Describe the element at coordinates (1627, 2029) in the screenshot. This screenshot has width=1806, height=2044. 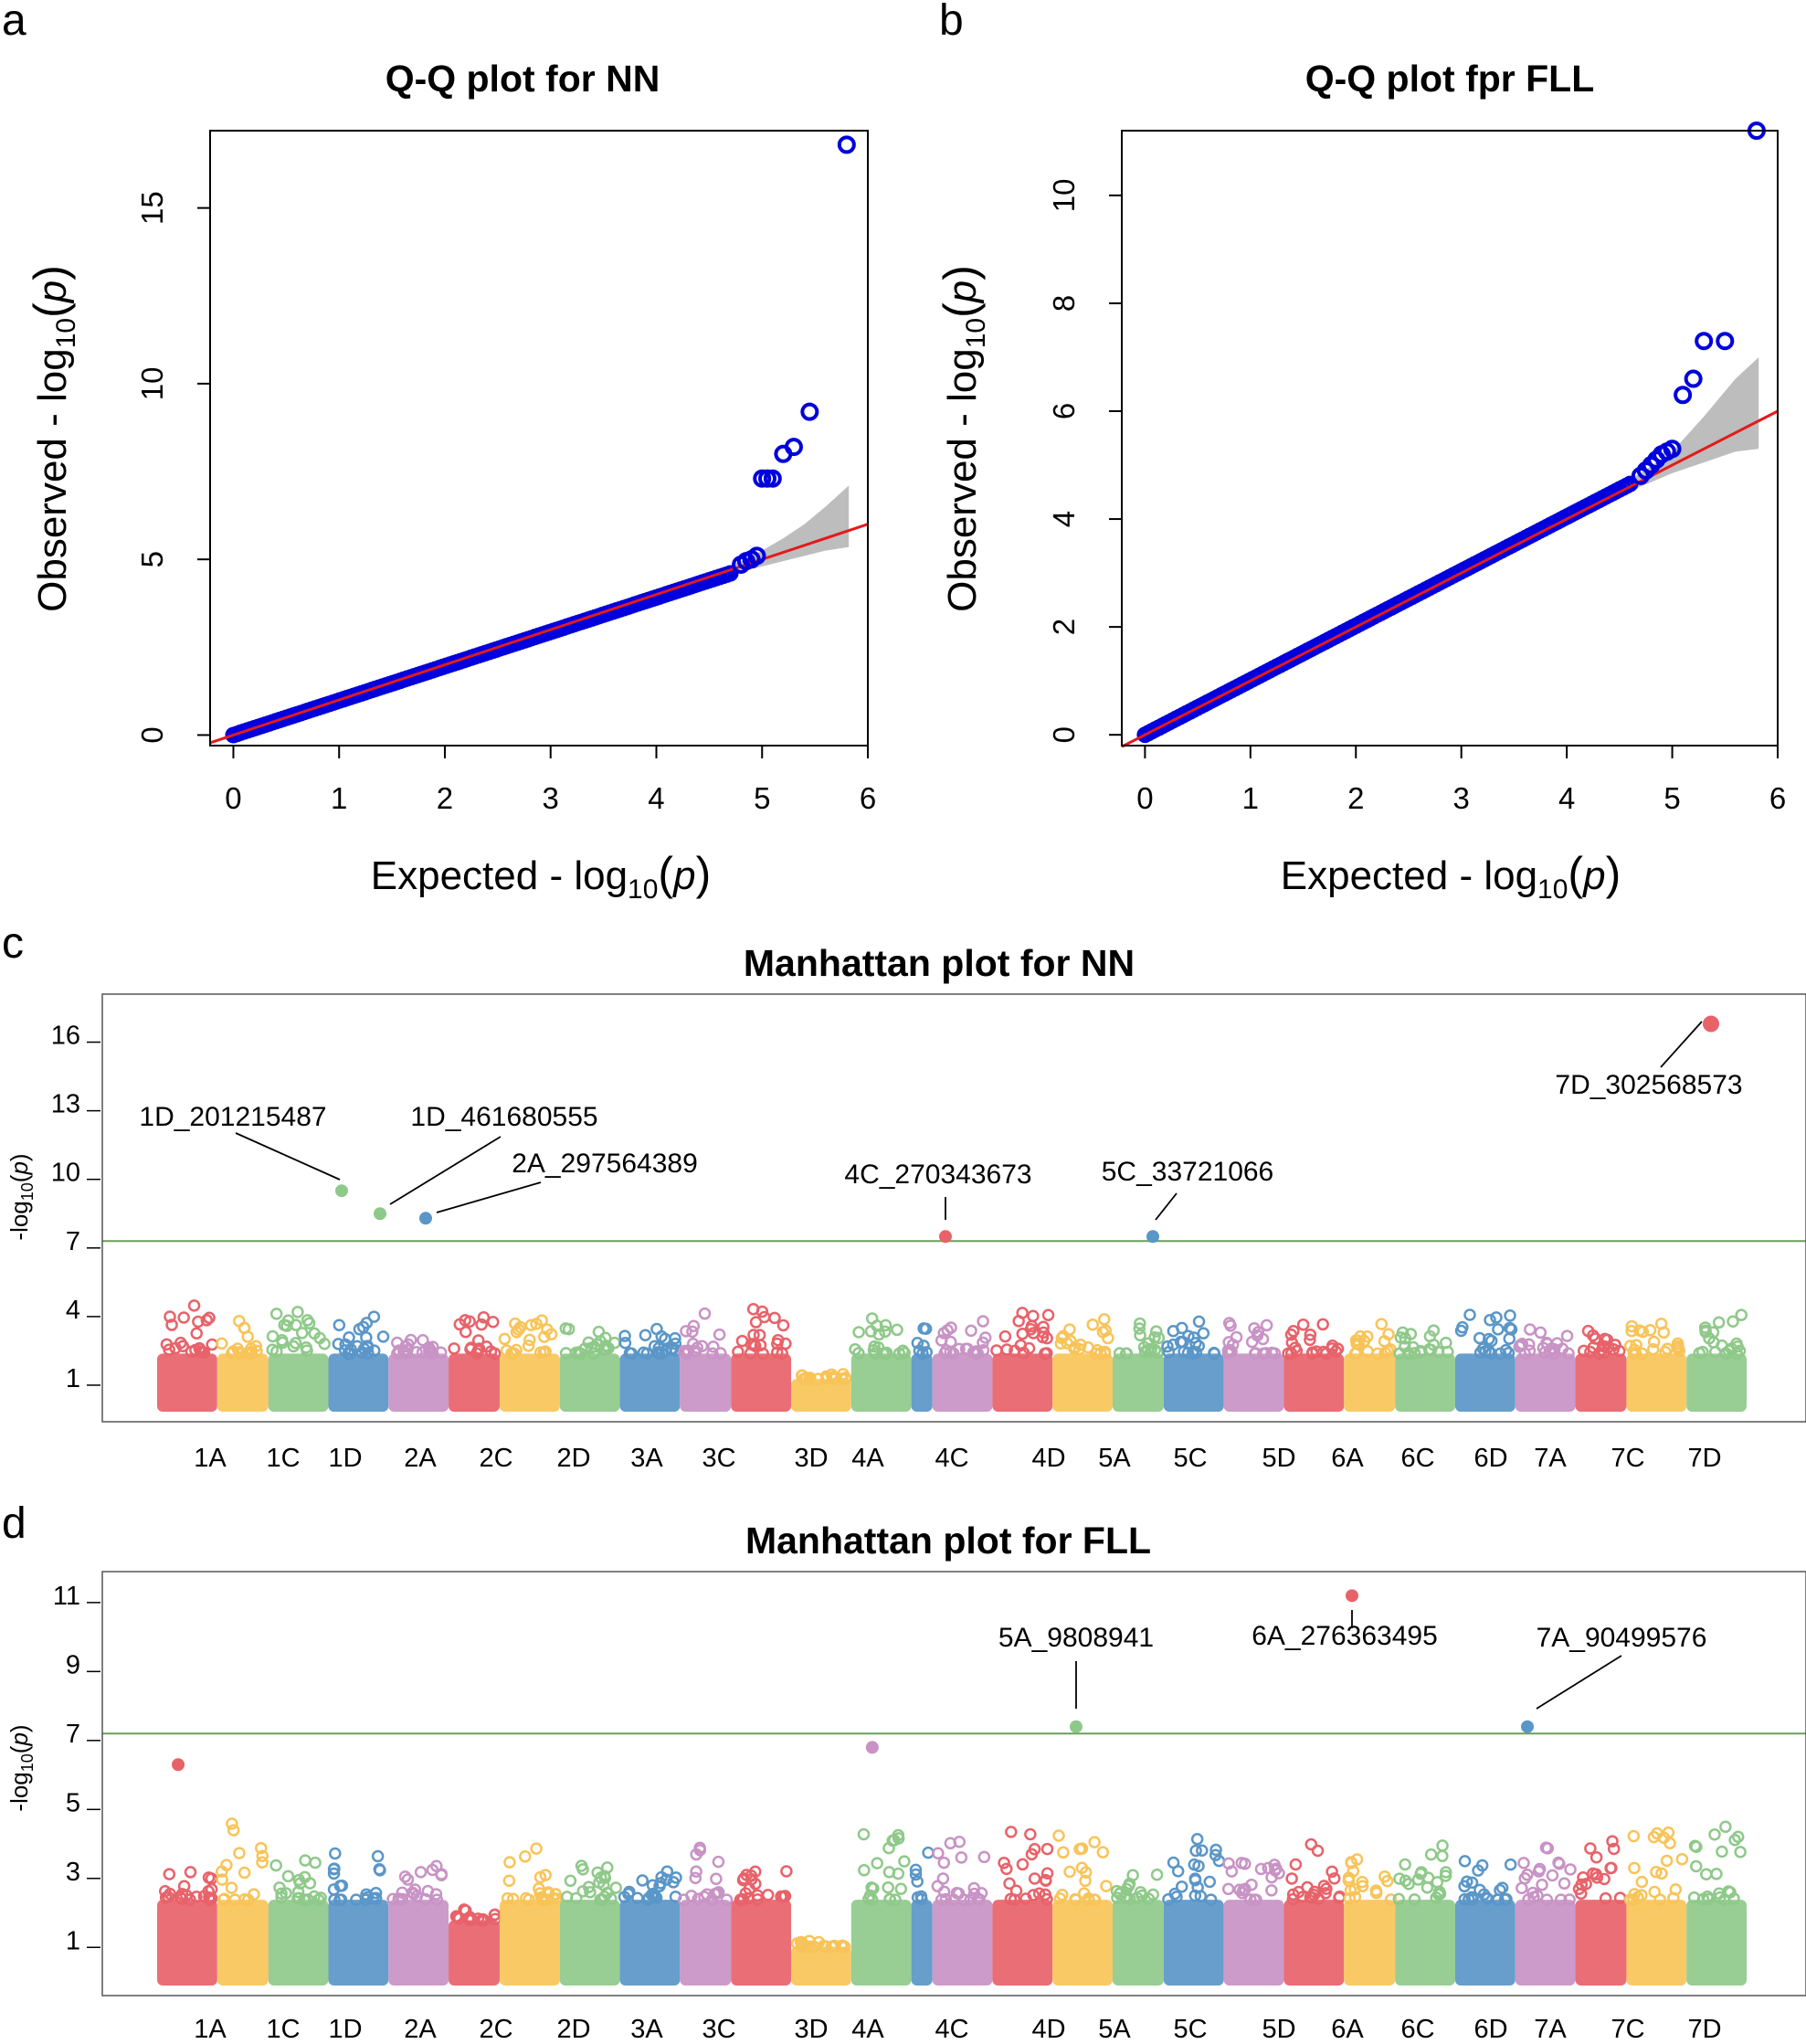
I see `chromosome-label-7c: 7C` at that location.